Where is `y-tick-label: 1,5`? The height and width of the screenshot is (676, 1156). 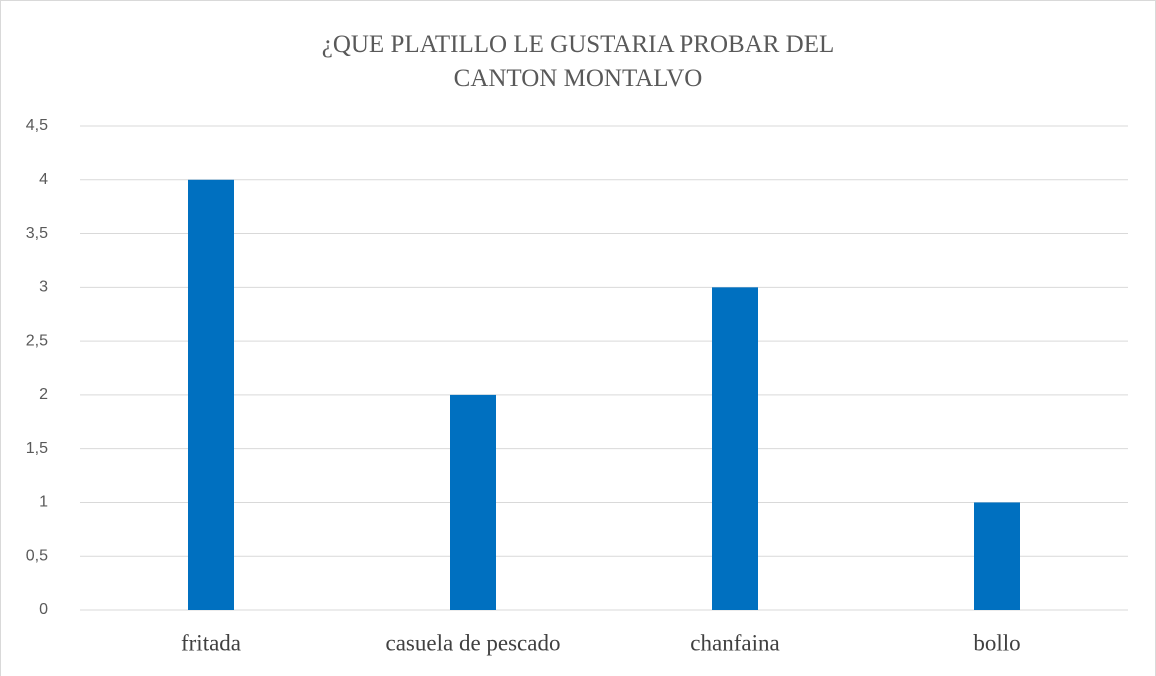 y-tick-label: 1,5 is located at coordinates (37, 448).